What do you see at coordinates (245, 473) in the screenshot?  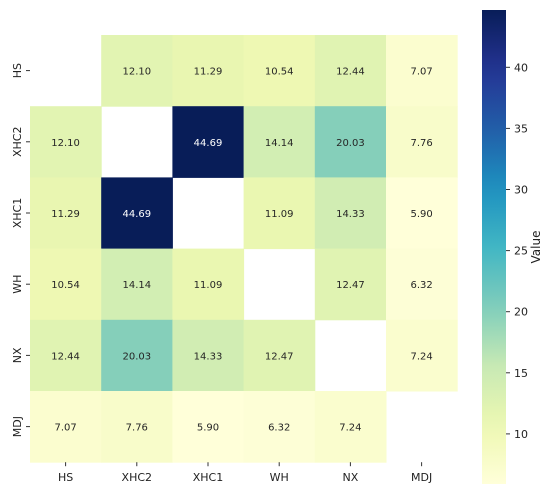 I see `x-axis: HS XHC2 XHC1 WH NX MDJ` at bounding box center [245, 473].